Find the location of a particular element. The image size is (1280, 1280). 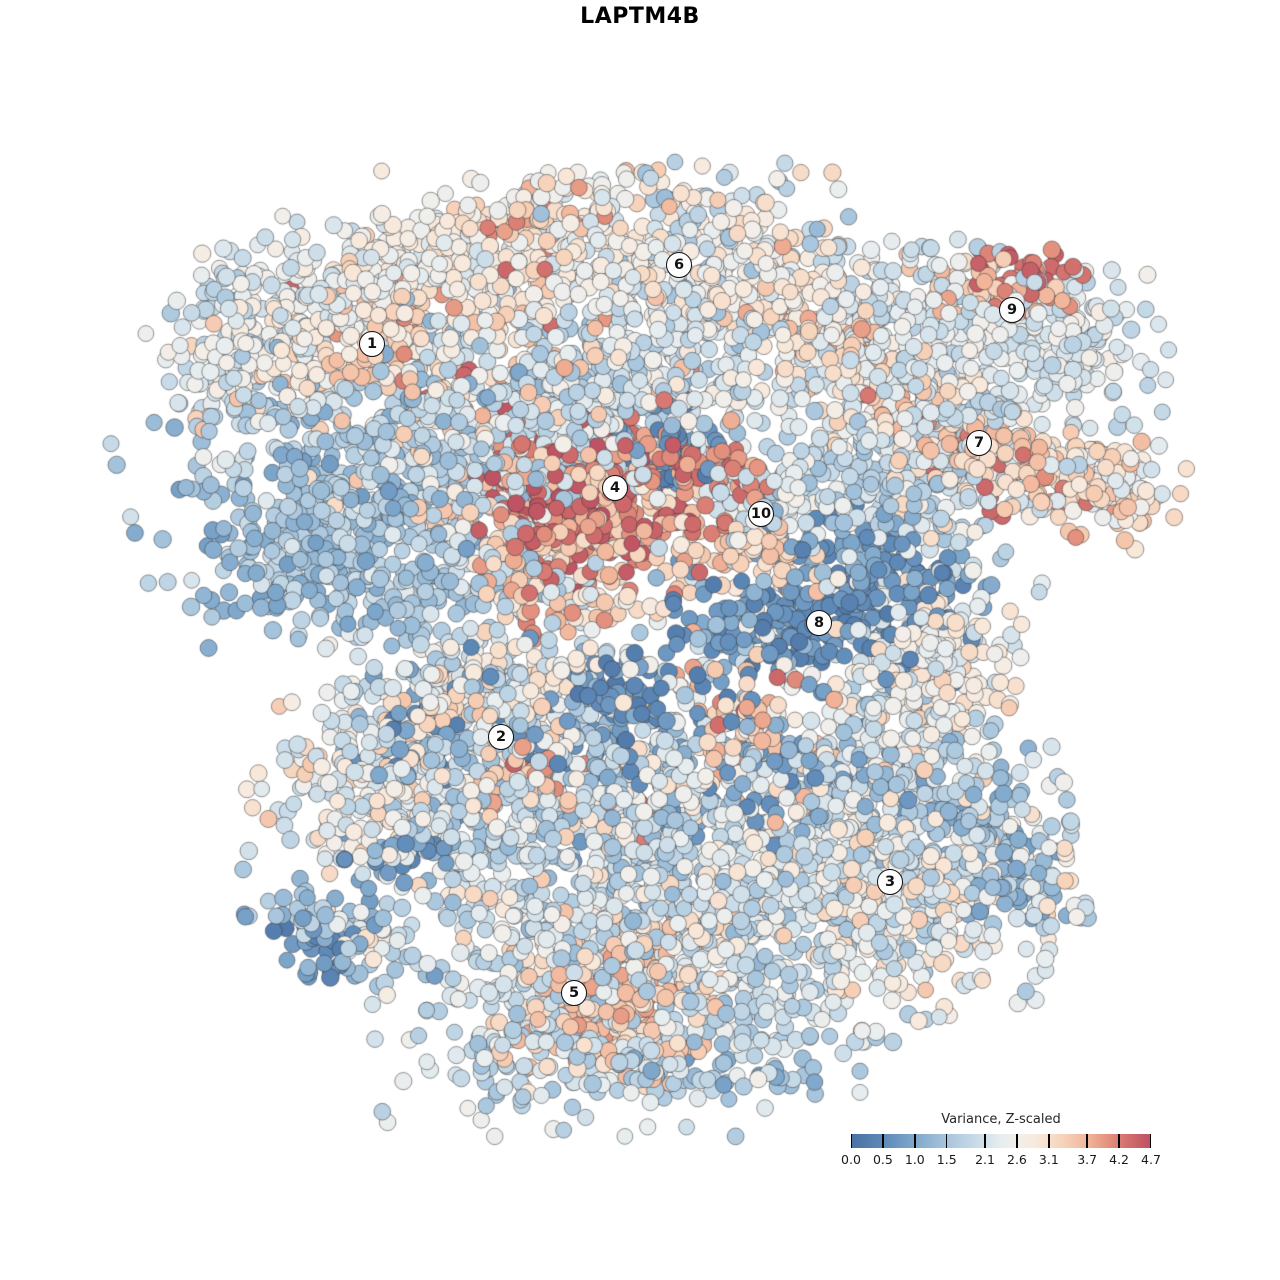

cluster-label-4: 4 is located at coordinates (615, 488).